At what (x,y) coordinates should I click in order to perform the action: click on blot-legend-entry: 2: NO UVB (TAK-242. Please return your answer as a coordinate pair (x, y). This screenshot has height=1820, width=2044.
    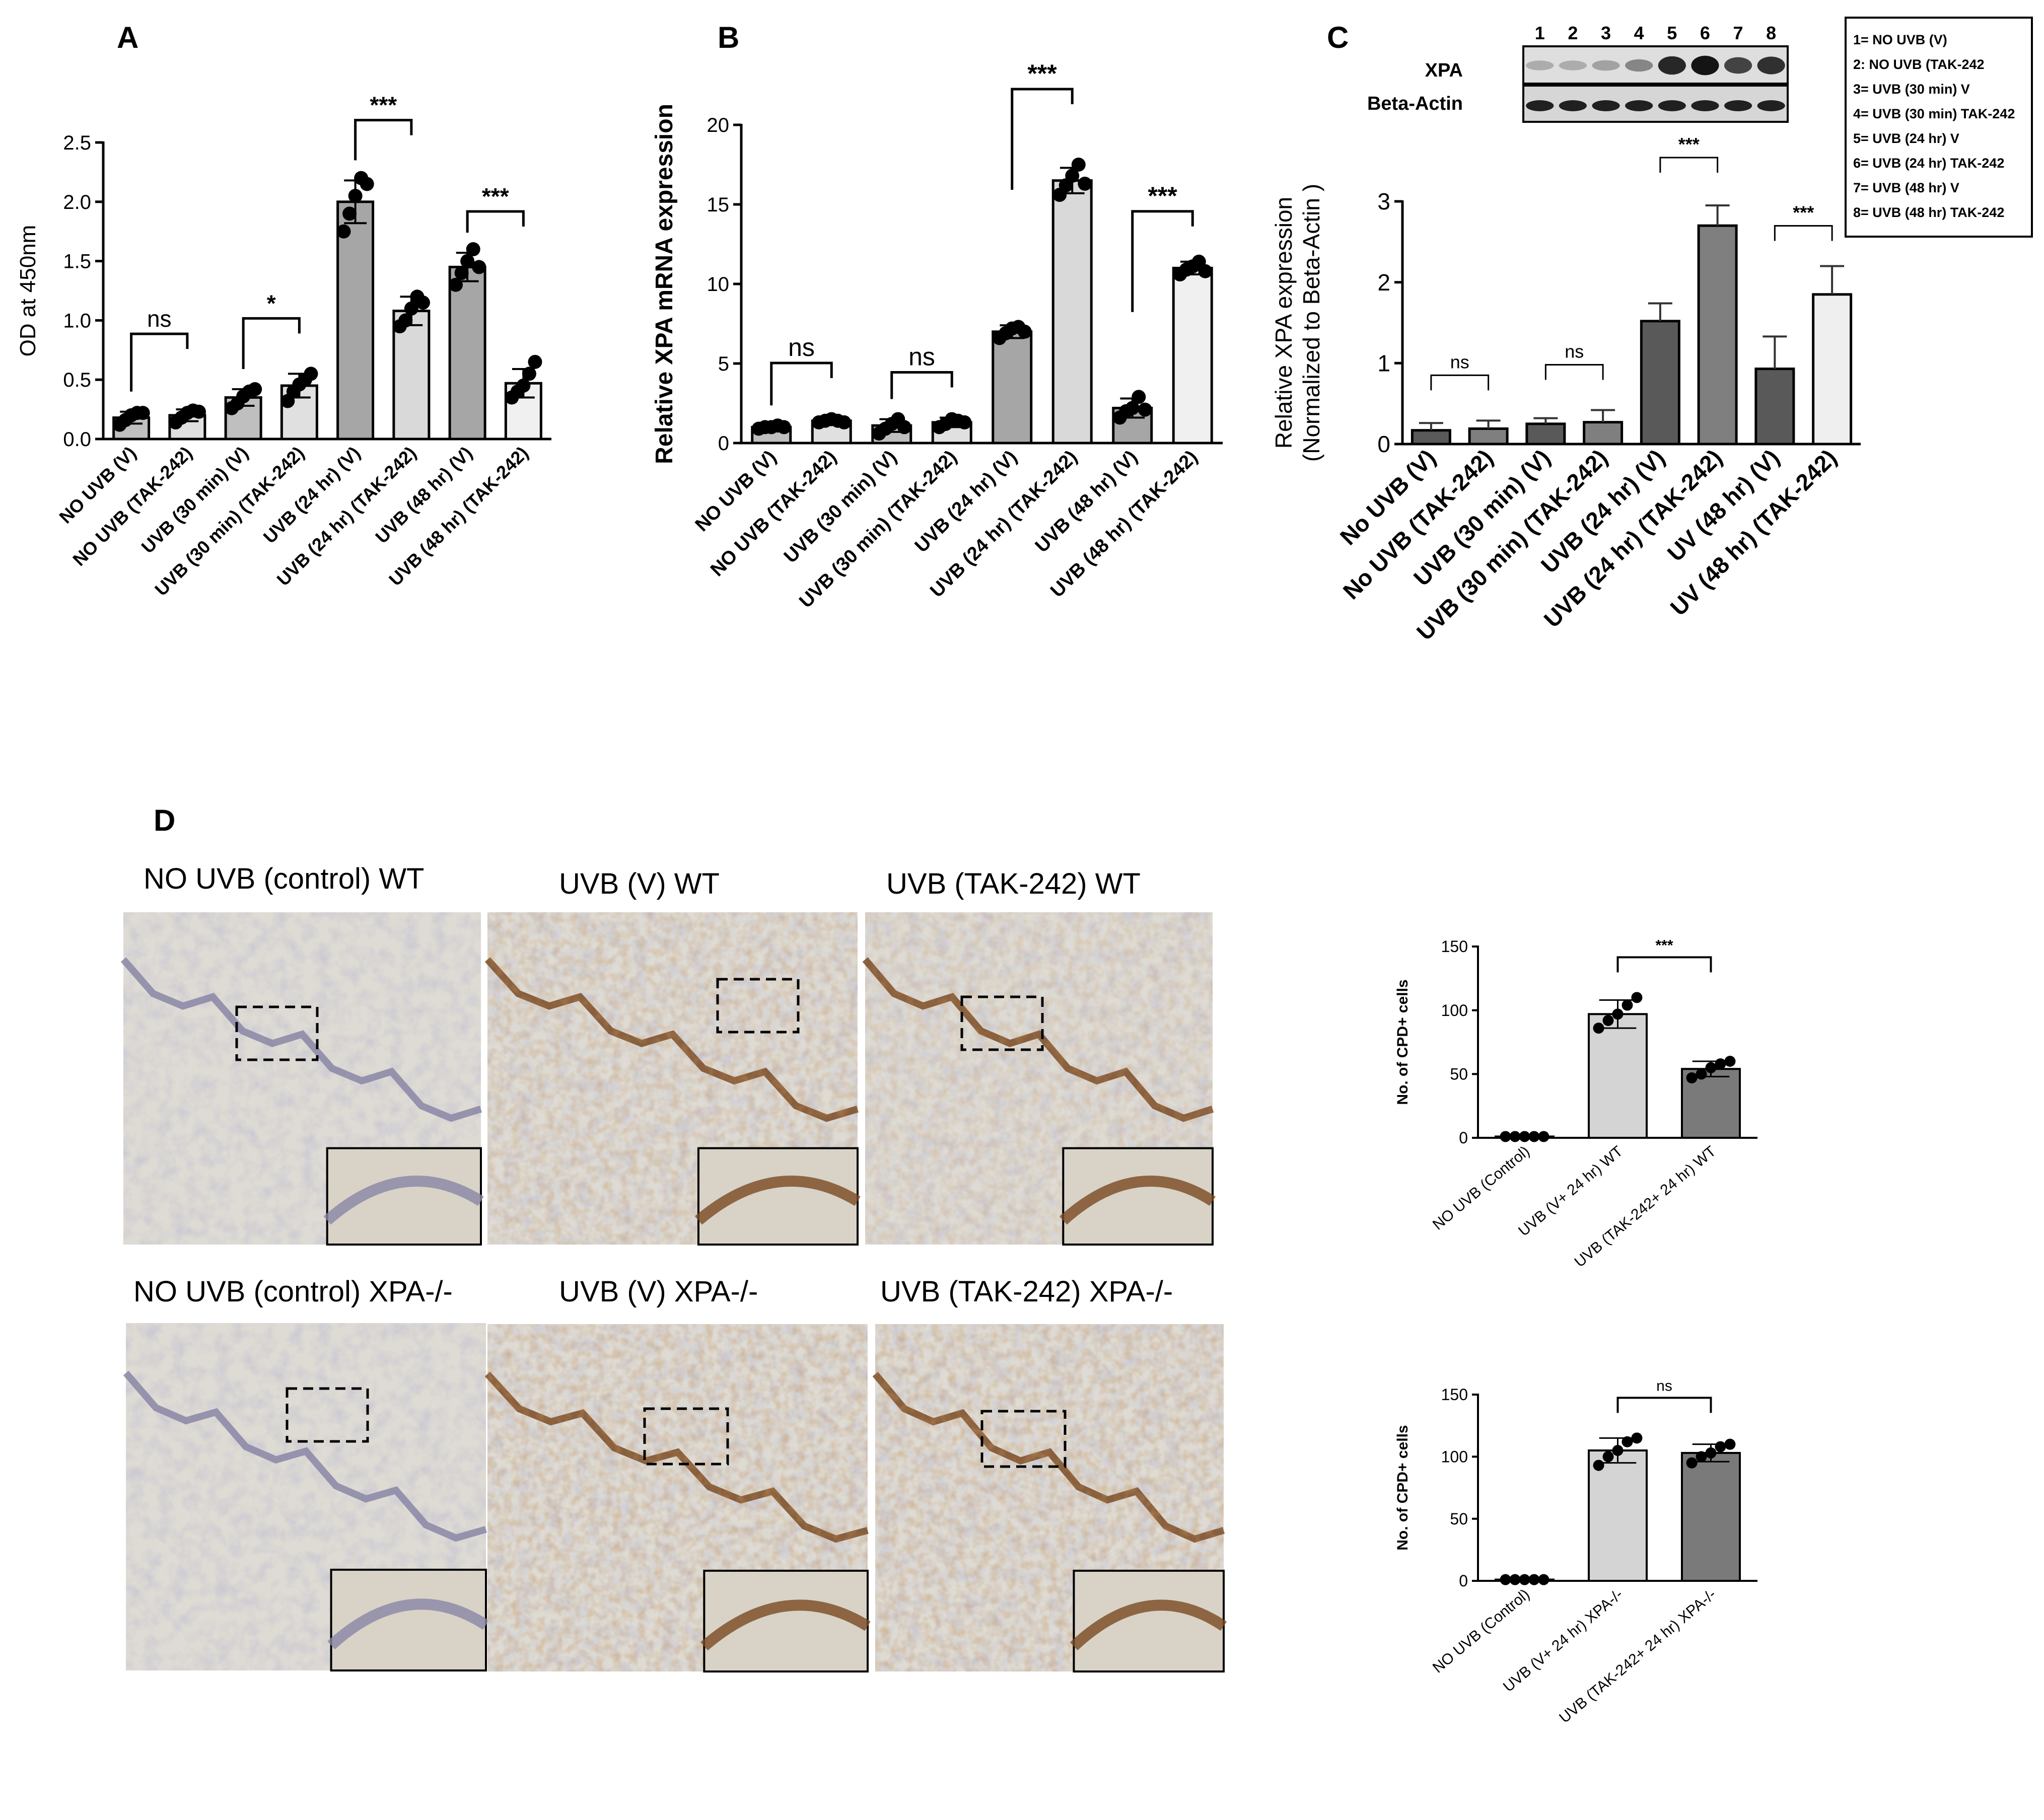
    Looking at the image, I should click on (1919, 64).